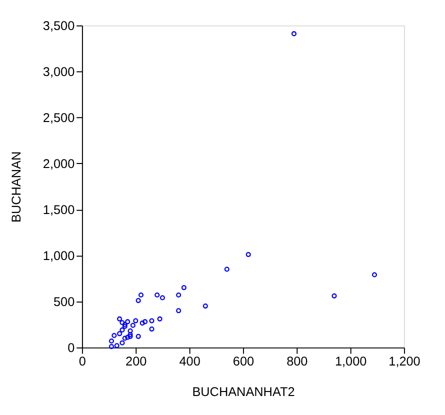 This screenshot has height=415, width=445. Describe the element at coordinates (243, 391) in the screenshot. I see `x-axis-title: BUCHANANHAT2` at that location.